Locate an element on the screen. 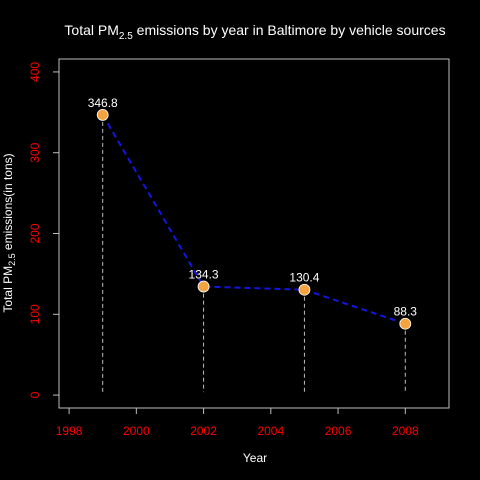 The width and height of the screenshot is (480, 480). x-tick-label: 1998 is located at coordinates (69, 431).